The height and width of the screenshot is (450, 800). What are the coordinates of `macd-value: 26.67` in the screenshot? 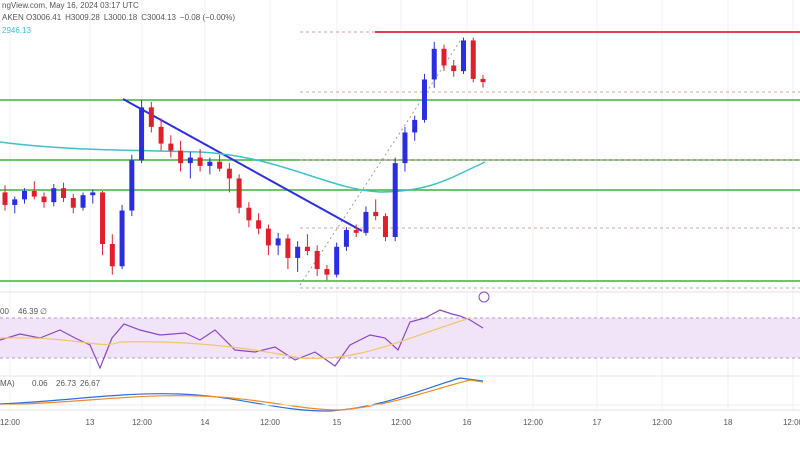 It's located at (90, 383).